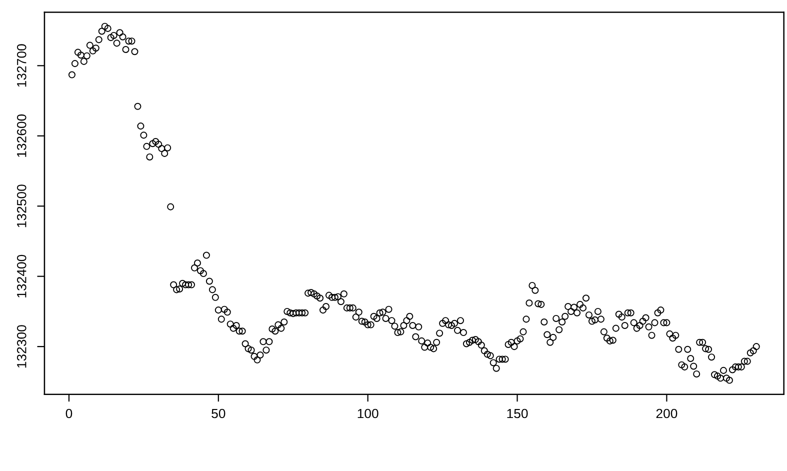 This screenshot has width=787, height=471. Describe the element at coordinates (21, 135) in the screenshot. I see `y-tick-label: 132600` at that location.